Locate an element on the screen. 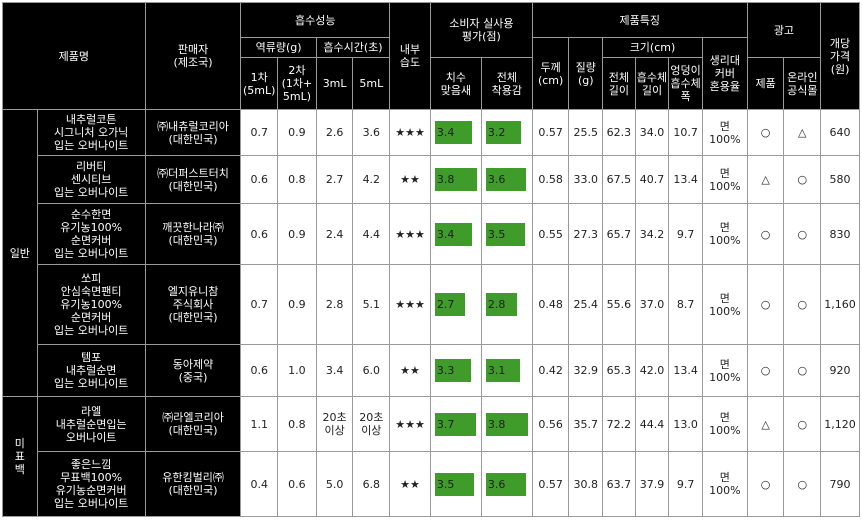 The width and height of the screenshot is (862, 523). overall-fit-score-cell: 3.1 is located at coordinates (506, 370).